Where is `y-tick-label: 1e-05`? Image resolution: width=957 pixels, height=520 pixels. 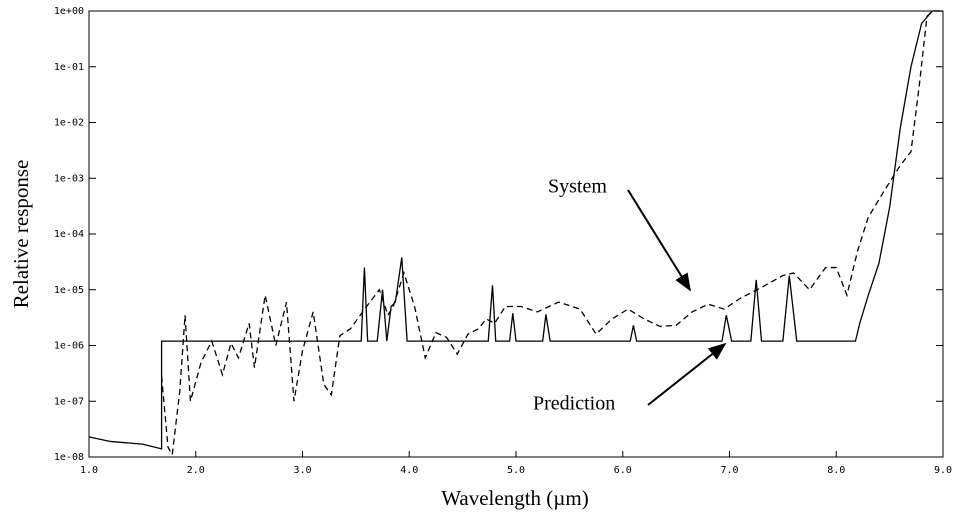
y-tick-label: 1e-05 is located at coordinates (69, 290).